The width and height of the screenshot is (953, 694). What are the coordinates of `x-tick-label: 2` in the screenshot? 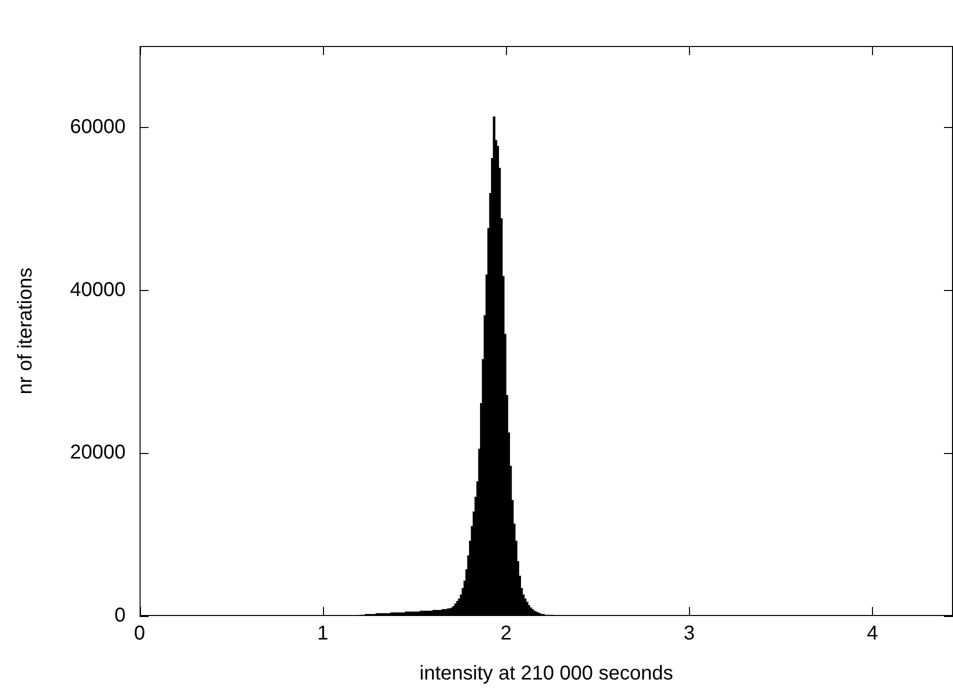 It's located at (506, 633).